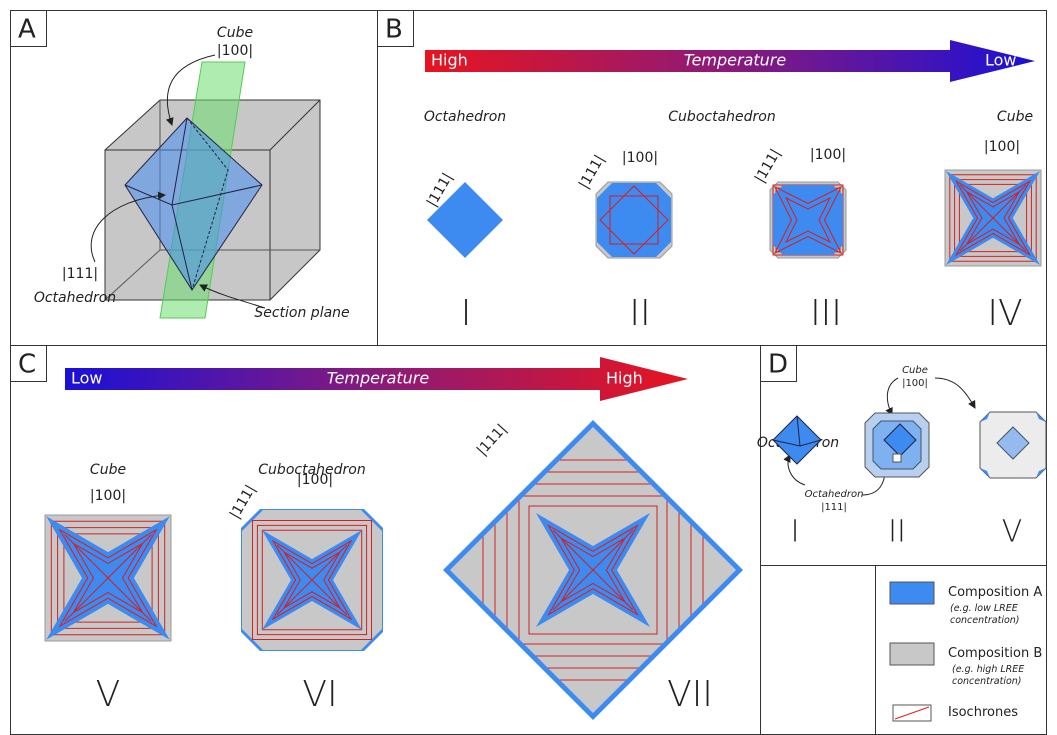  What do you see at coordinates (394, 30) in the screenshot?
I see `panel-label: B` at bounding box center [394, 30].